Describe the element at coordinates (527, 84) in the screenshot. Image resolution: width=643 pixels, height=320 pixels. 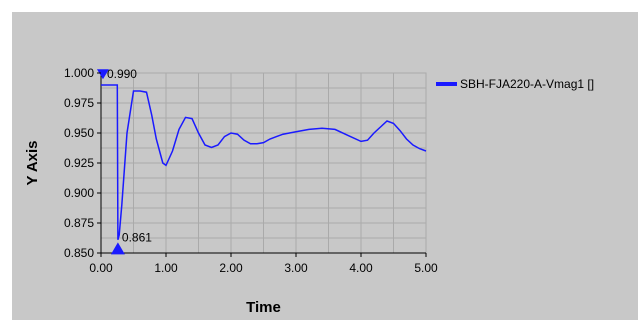
I see `legend-label: SBH-FJA220-A-Vmag1 []` at that location.